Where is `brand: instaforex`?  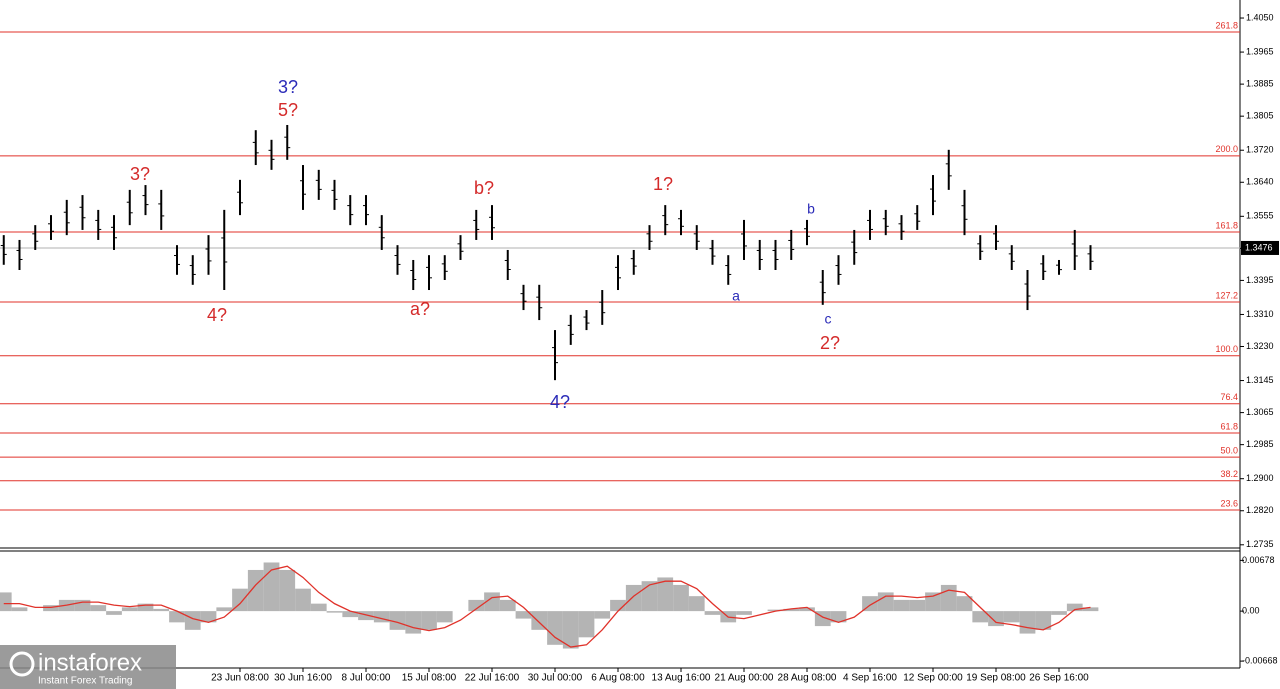
brand: instaforex is located at coordinates (90, 662).